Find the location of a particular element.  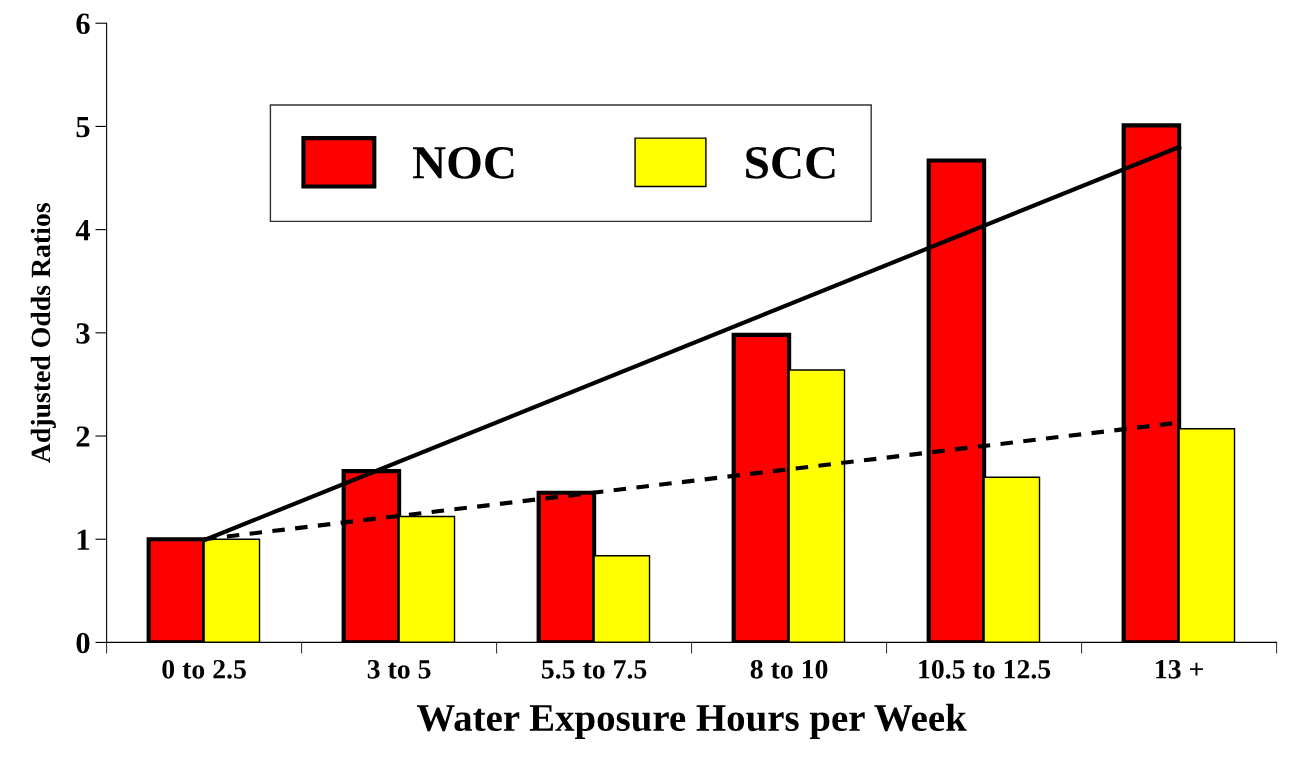

y-tick-label: 1 is located at coordinates (83, 539).